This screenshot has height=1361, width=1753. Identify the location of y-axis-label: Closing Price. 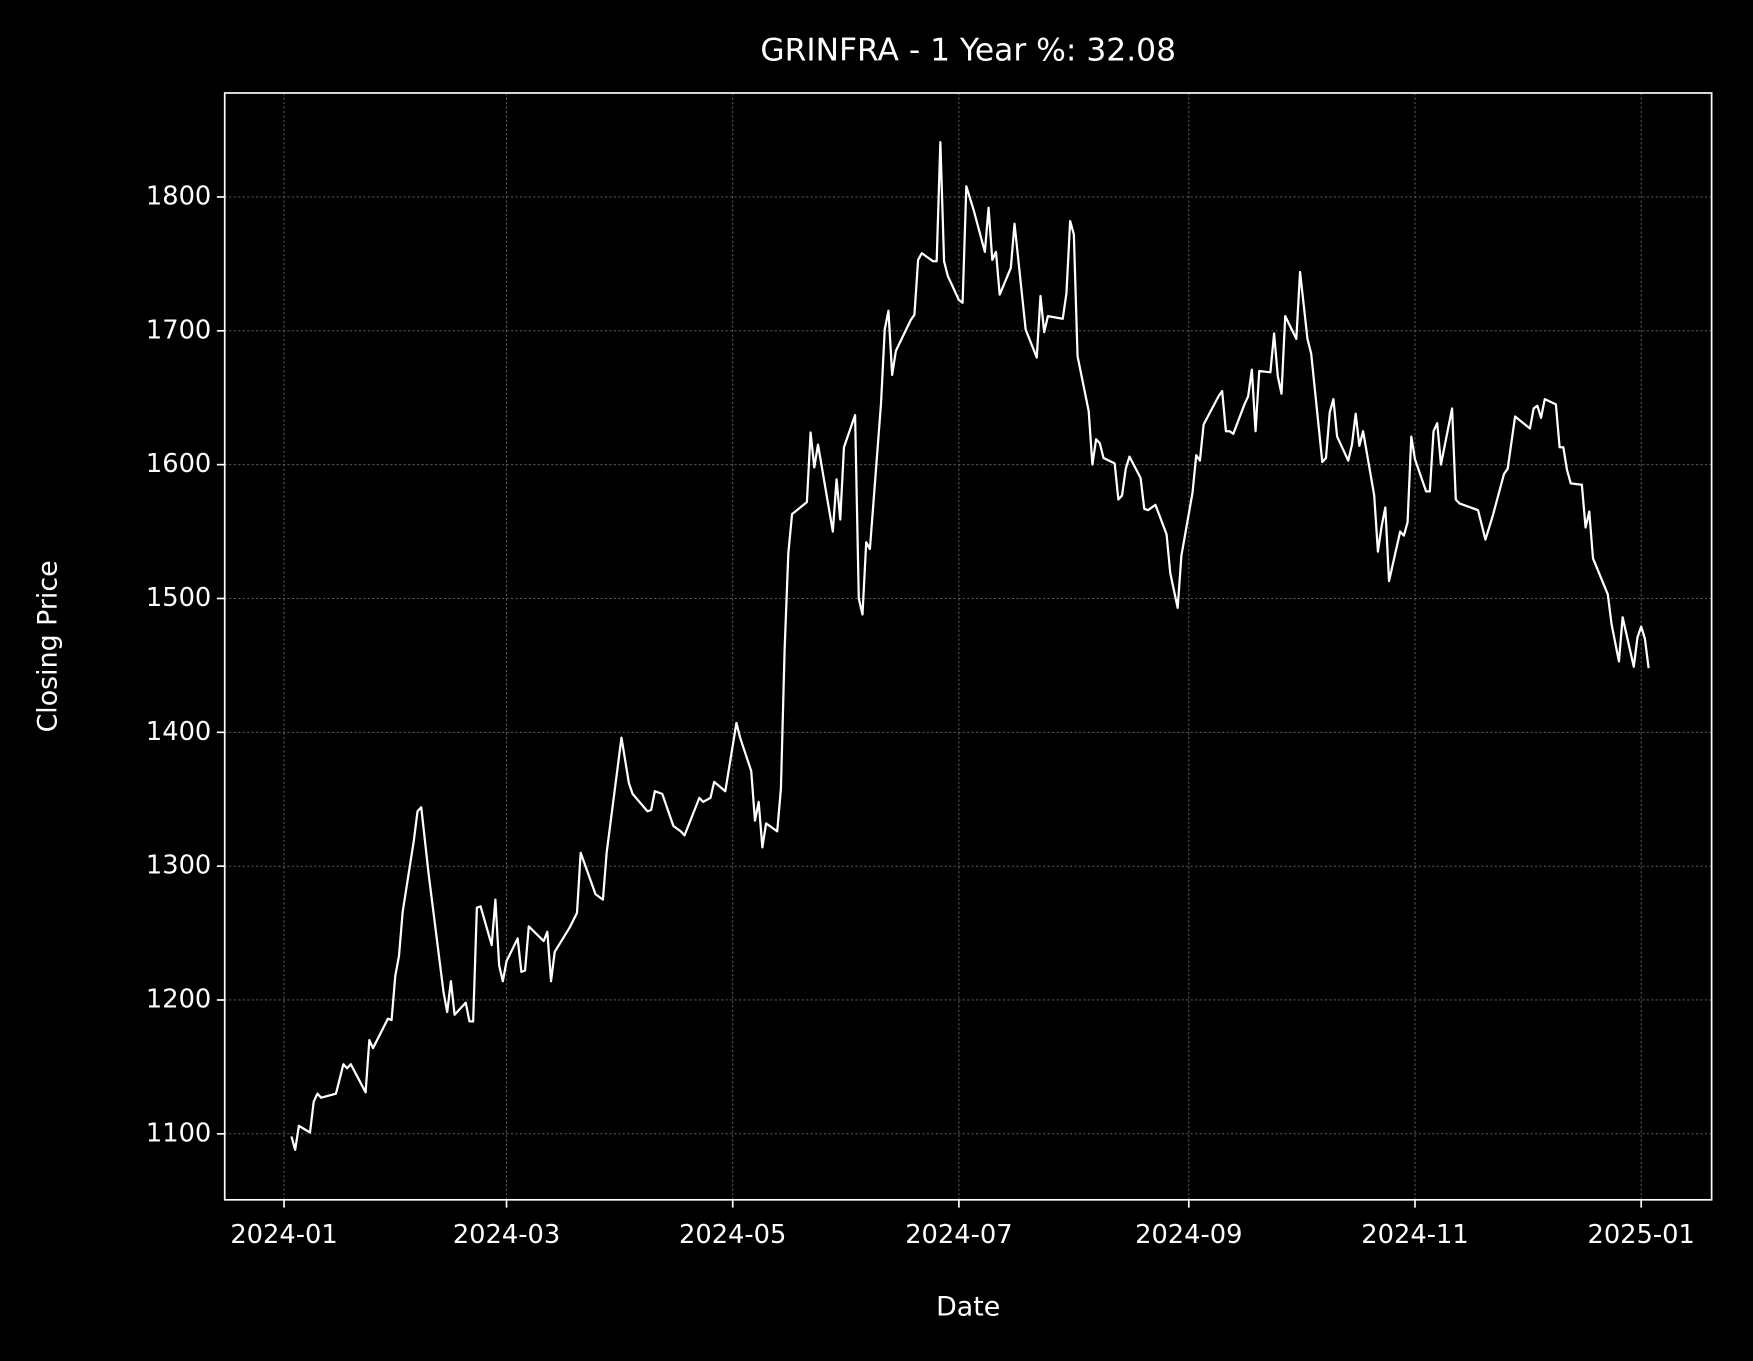
(48, 646).